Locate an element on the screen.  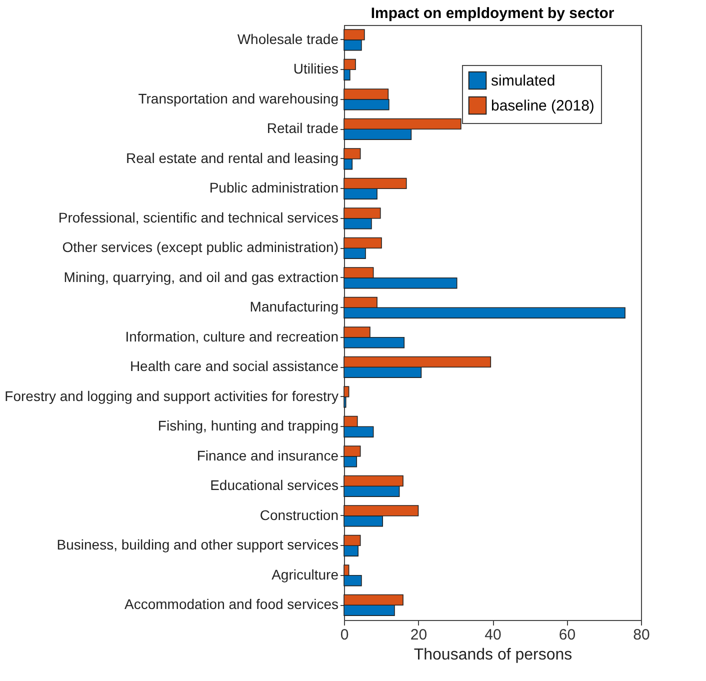
chart-title: Impact on empldoyment by sector is located at coordinates (492, 13).